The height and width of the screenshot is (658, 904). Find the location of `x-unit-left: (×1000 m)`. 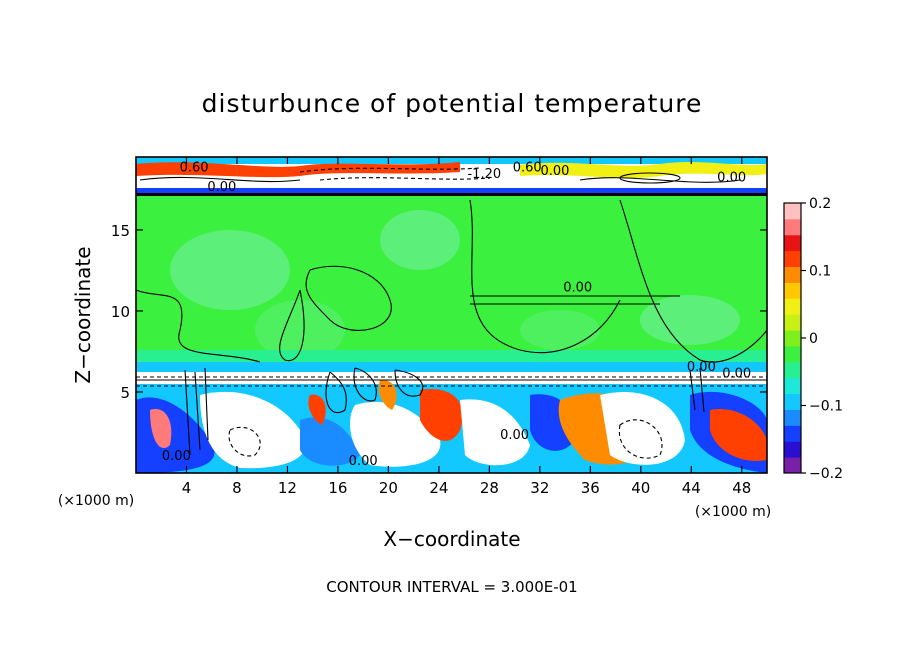

x-unit-left: (×1000 m) is located at coordinates (96, 501).